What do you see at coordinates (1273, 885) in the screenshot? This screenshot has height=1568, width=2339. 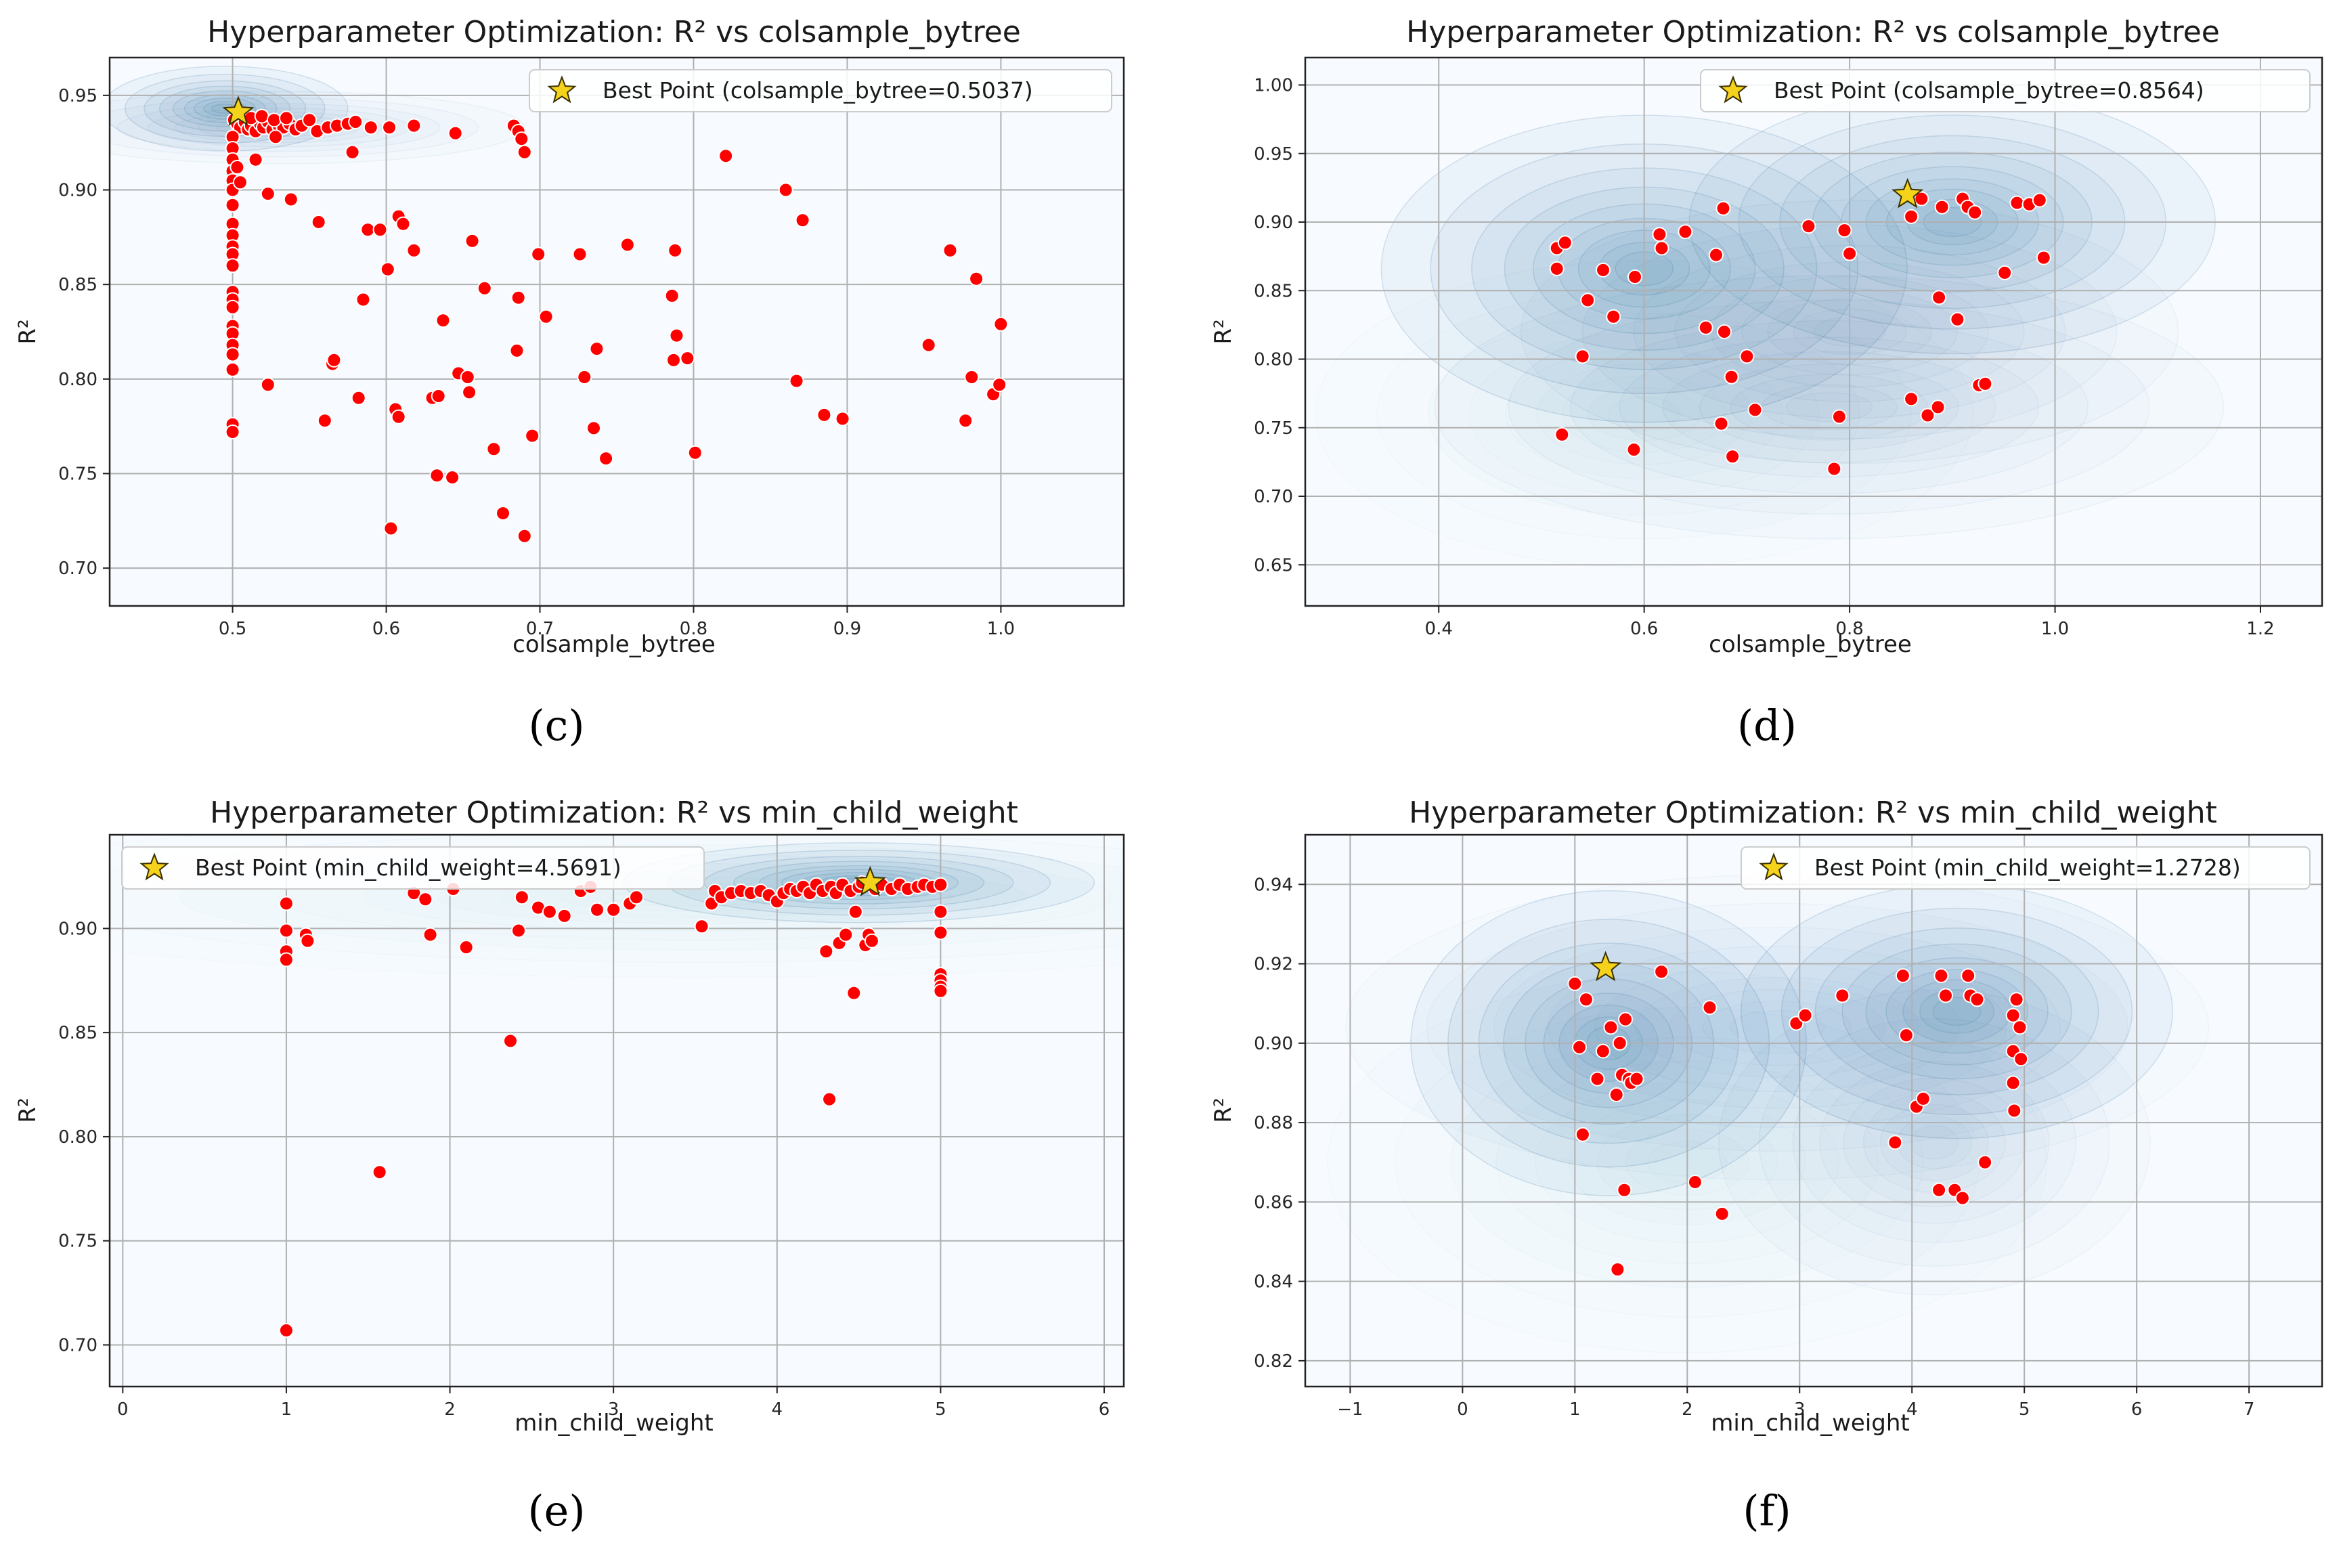 I see `y-tick-label: 0.94` at bounding box center [1273, 885].